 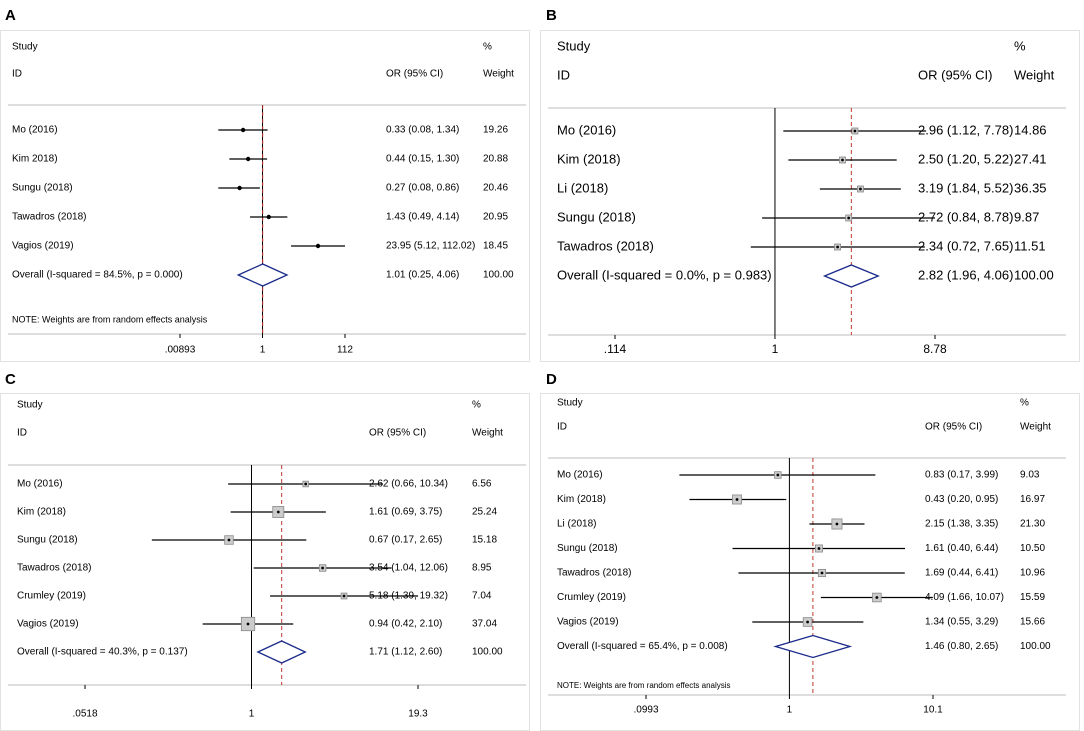 What do you see at coordinates (180, 350) in the screenshot?
I see `axis-tick-label-a: .00893` at bounding box center [180, 350].